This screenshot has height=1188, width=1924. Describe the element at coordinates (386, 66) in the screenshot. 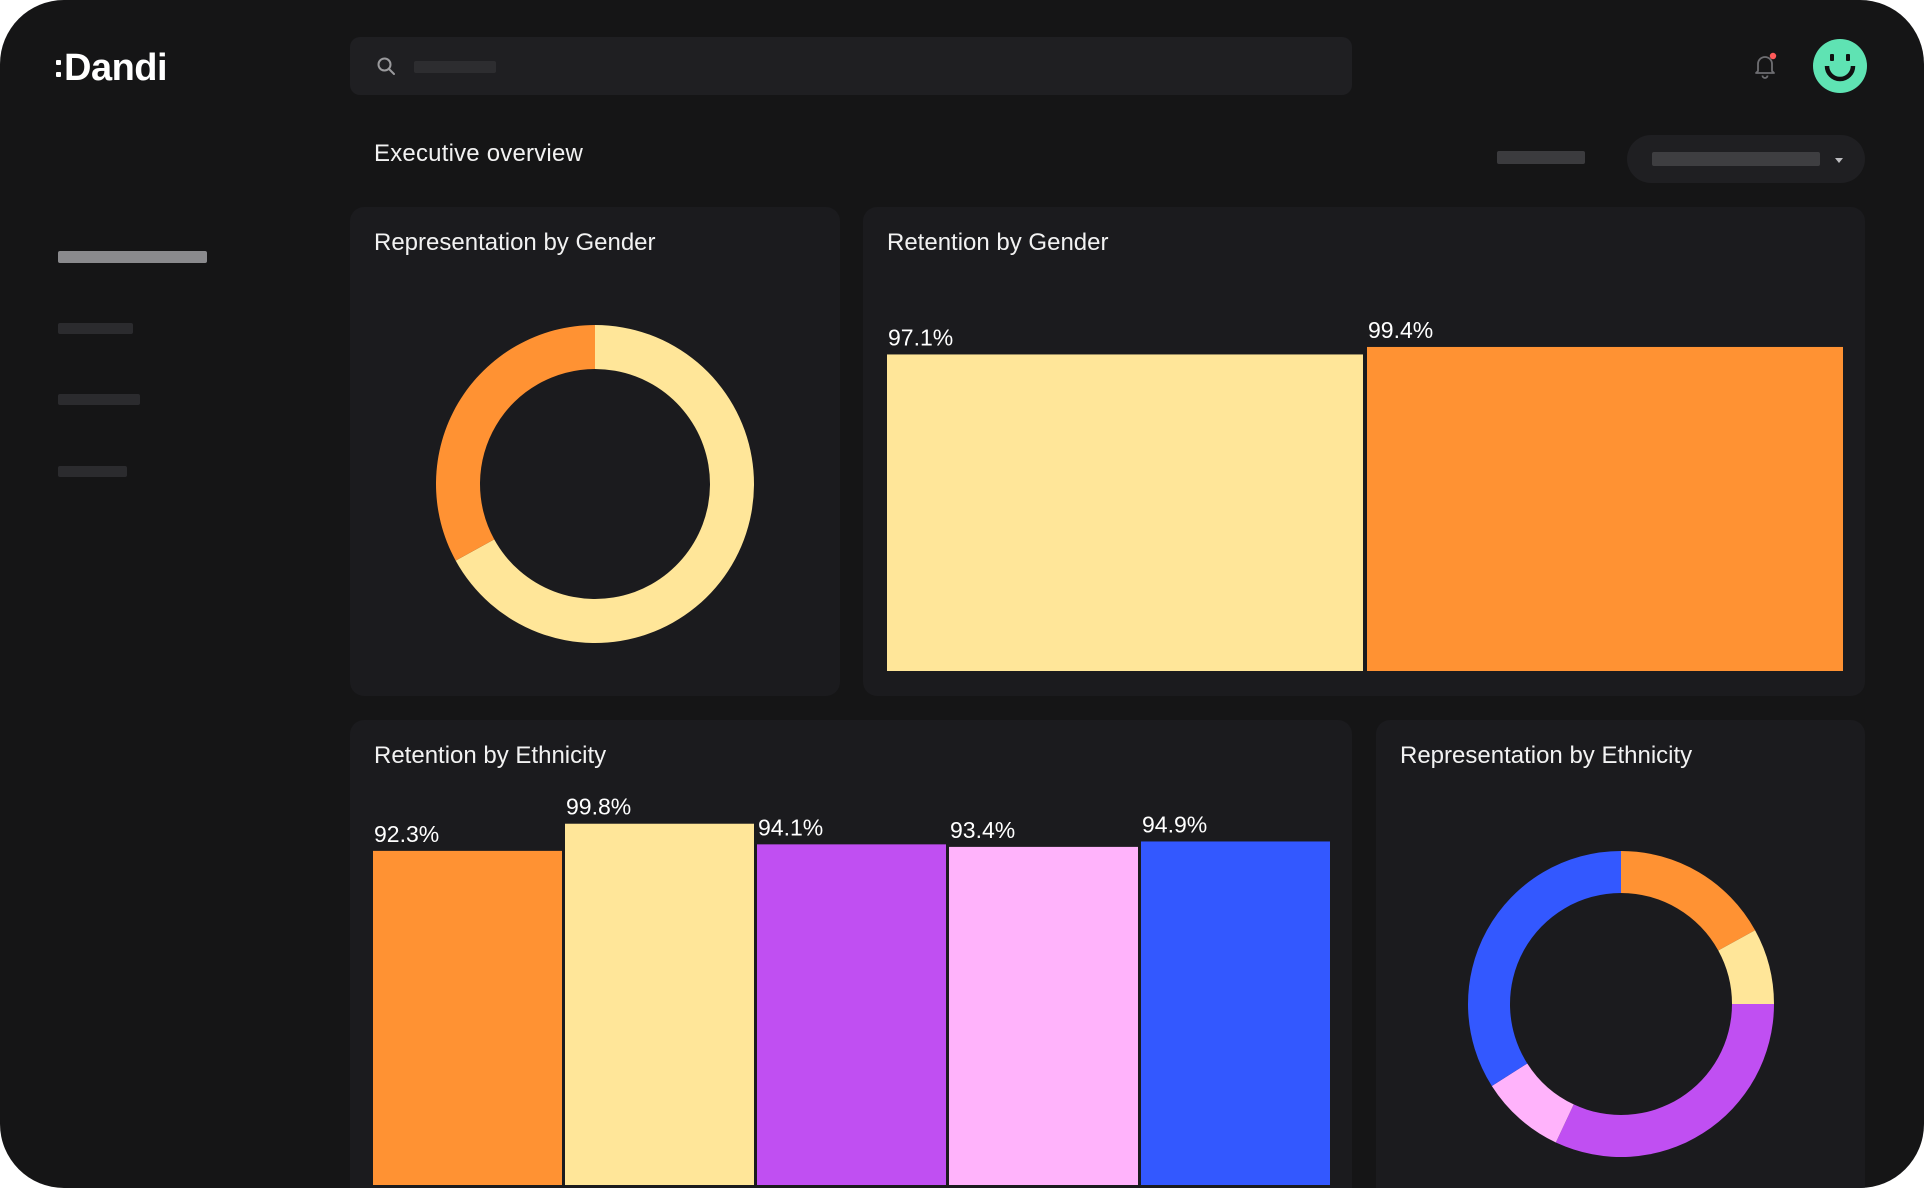

I see `search-icon` at that location.